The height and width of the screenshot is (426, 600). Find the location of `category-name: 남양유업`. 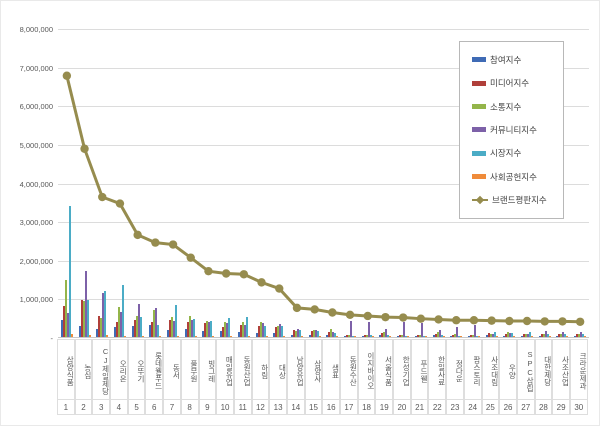

category-name: 남양유업 is located at coordinates (295, 369).